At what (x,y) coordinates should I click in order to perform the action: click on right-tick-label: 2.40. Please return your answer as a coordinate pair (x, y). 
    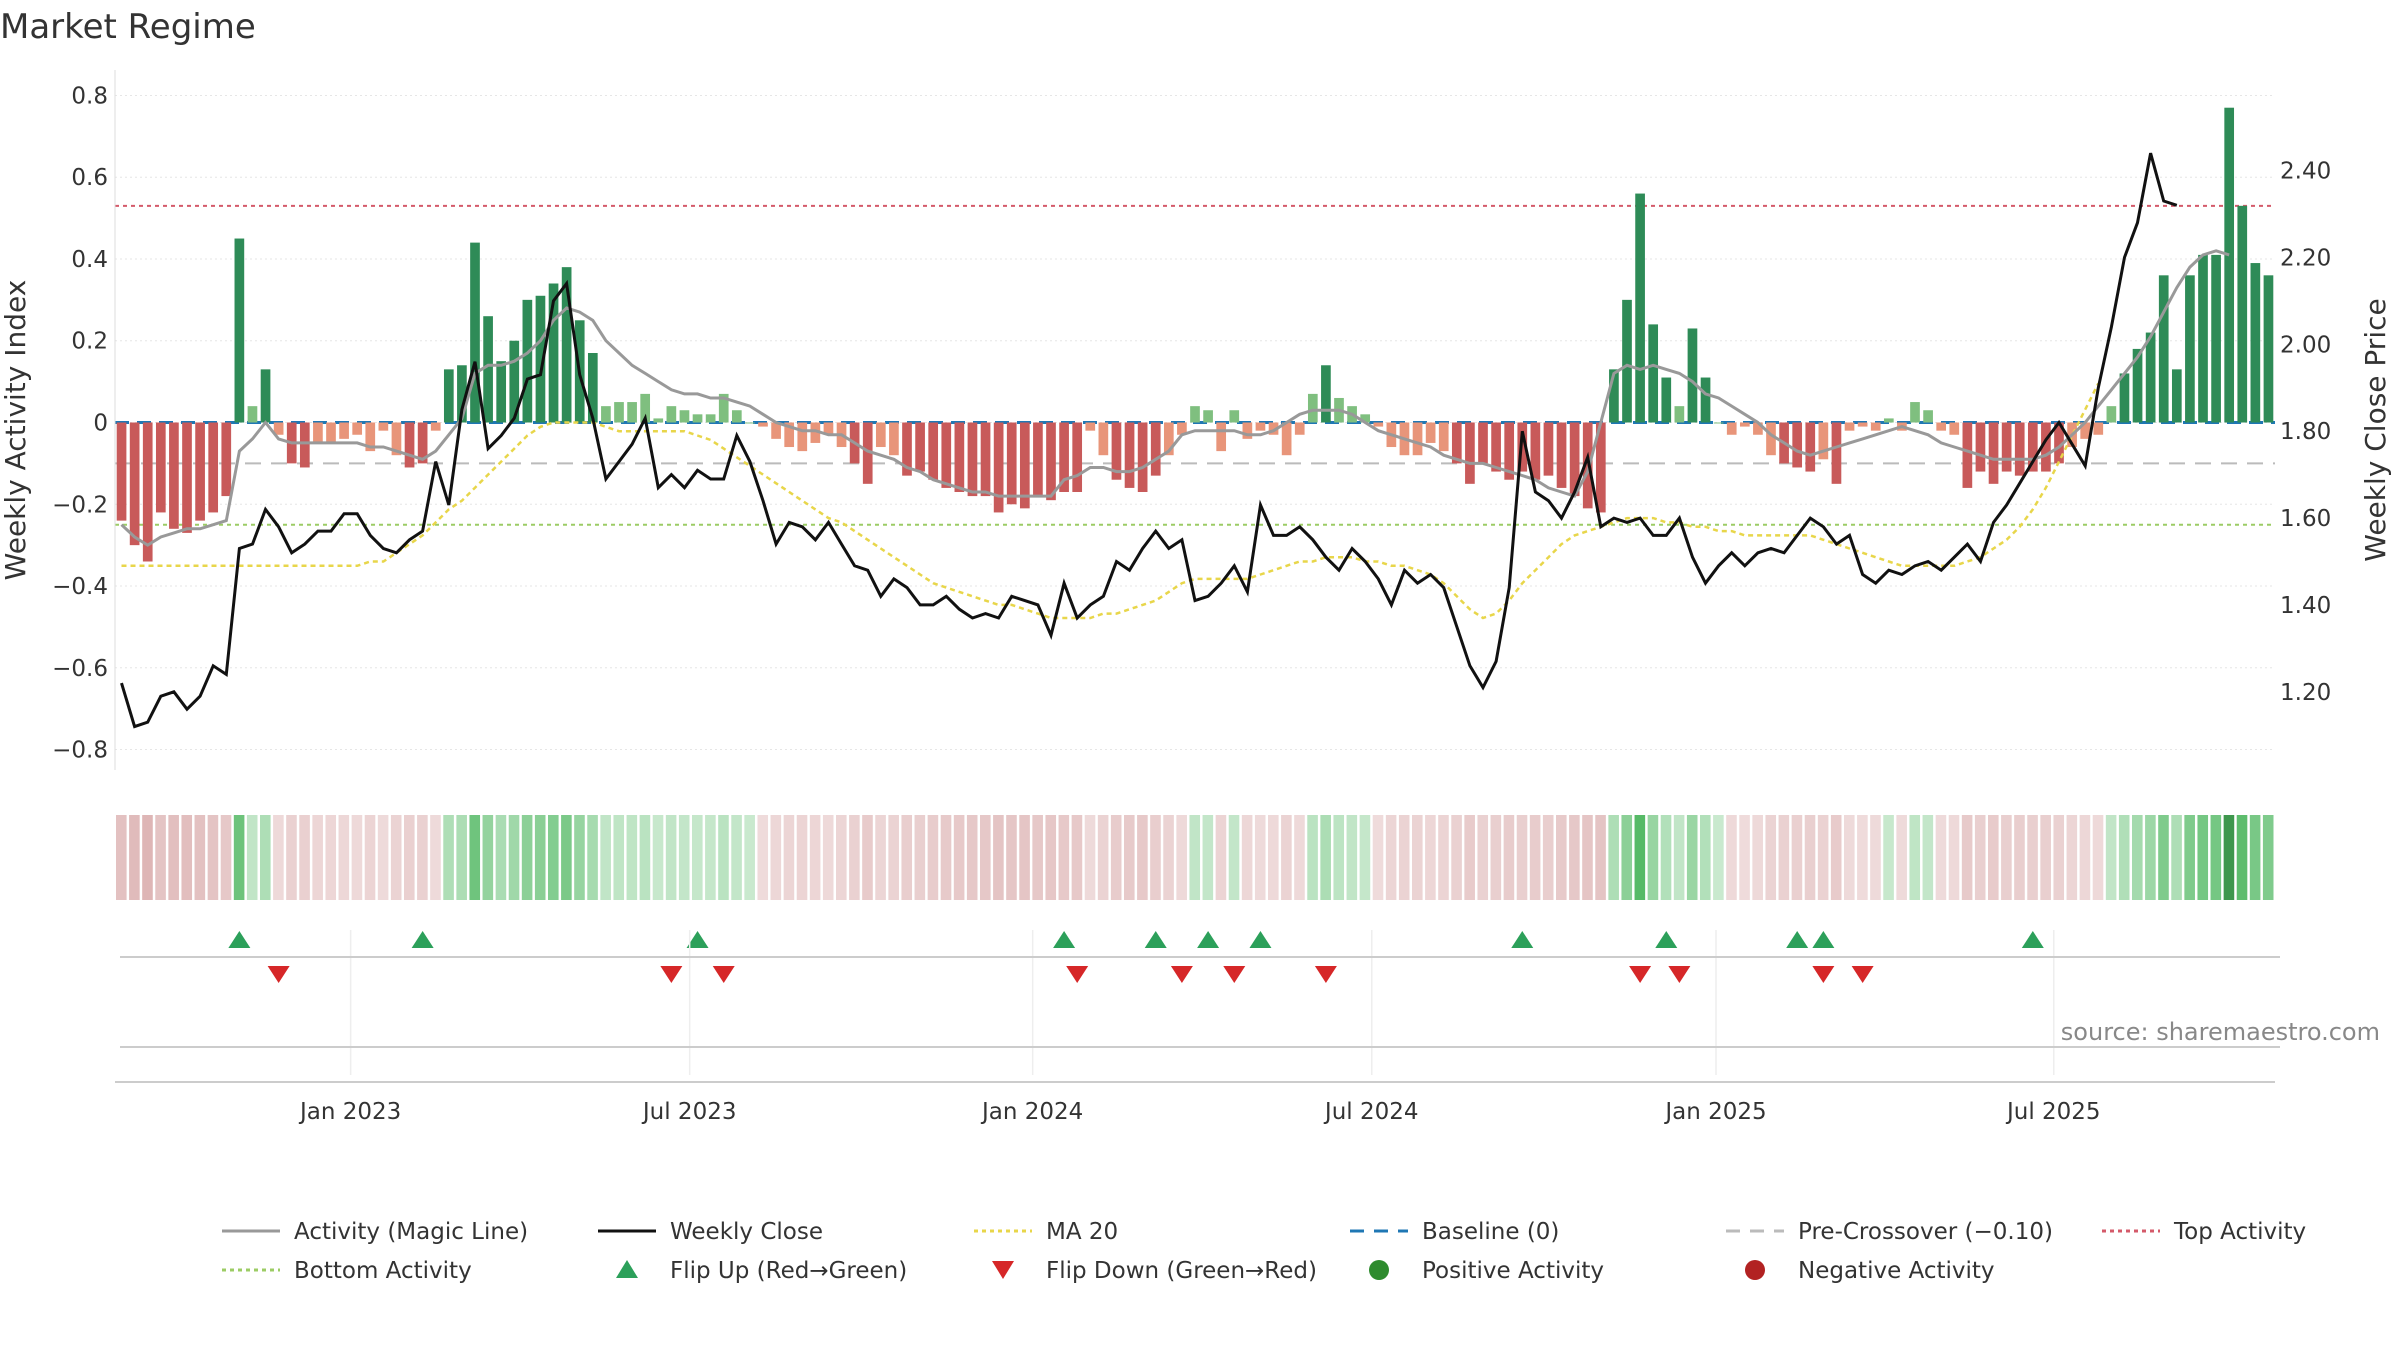
    Looking at the image, I should click on (2305, 172).